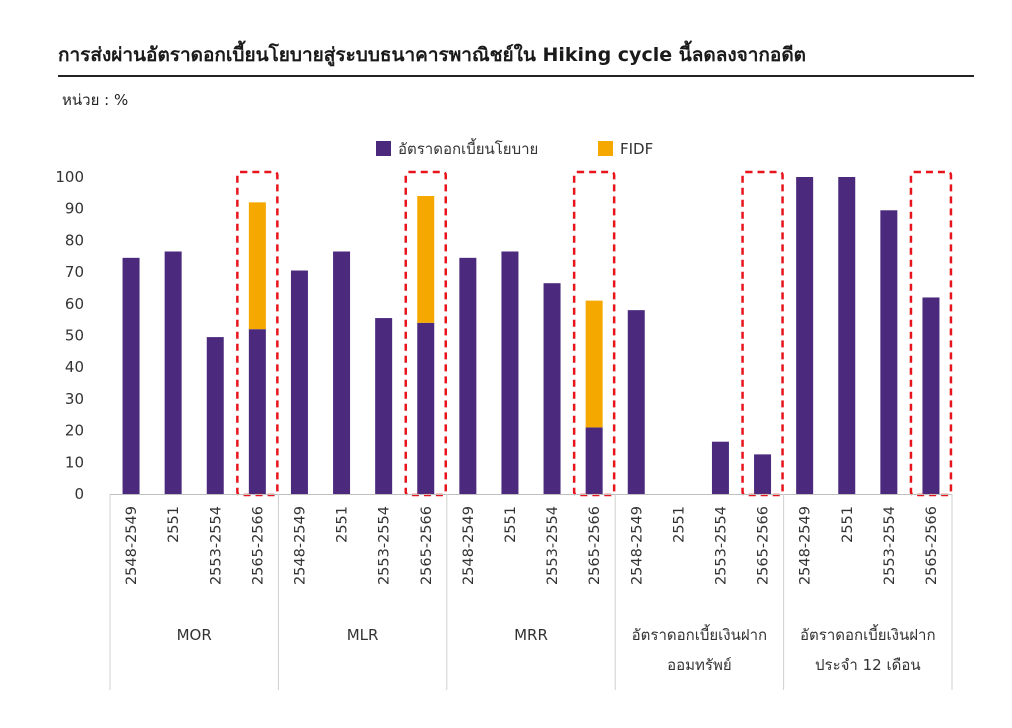  What do you see at coordinates (931, 395) in the screenshot?
I see `bar-policy-g4-c3` at bounding box center [931, 395].